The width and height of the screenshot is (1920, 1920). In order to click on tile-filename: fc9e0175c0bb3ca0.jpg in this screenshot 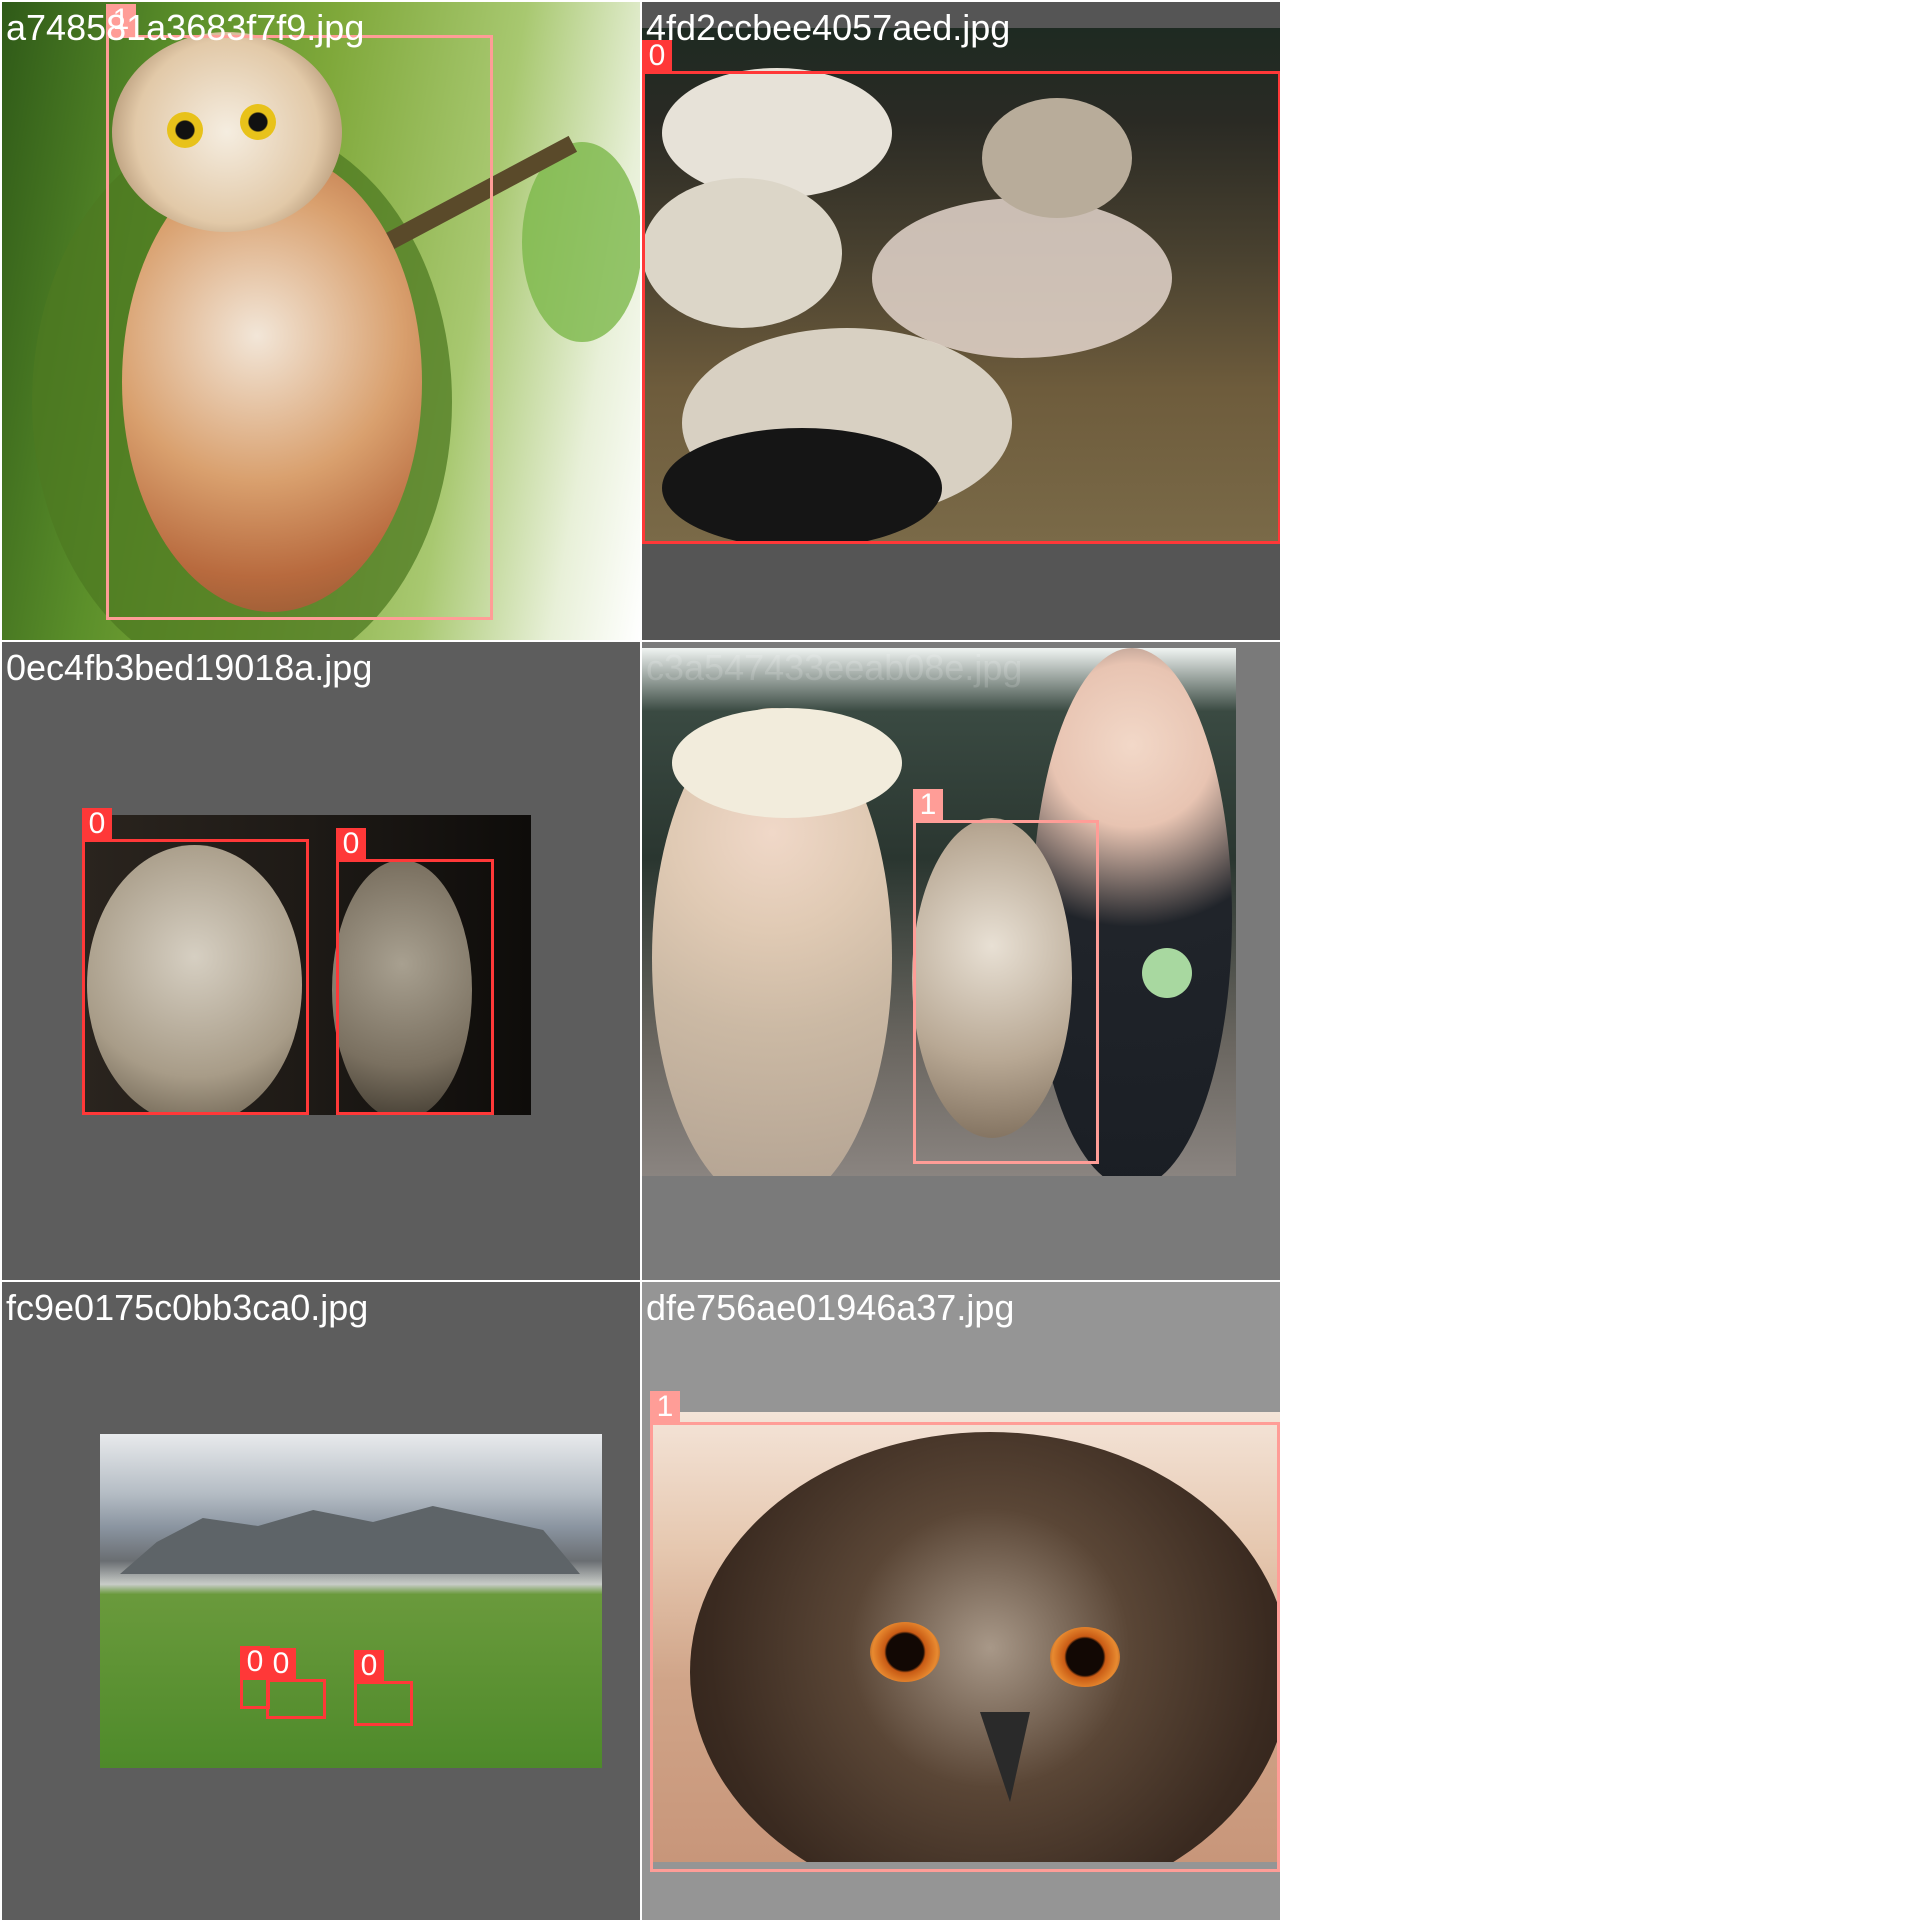, I will do `click(187, 1307)`.